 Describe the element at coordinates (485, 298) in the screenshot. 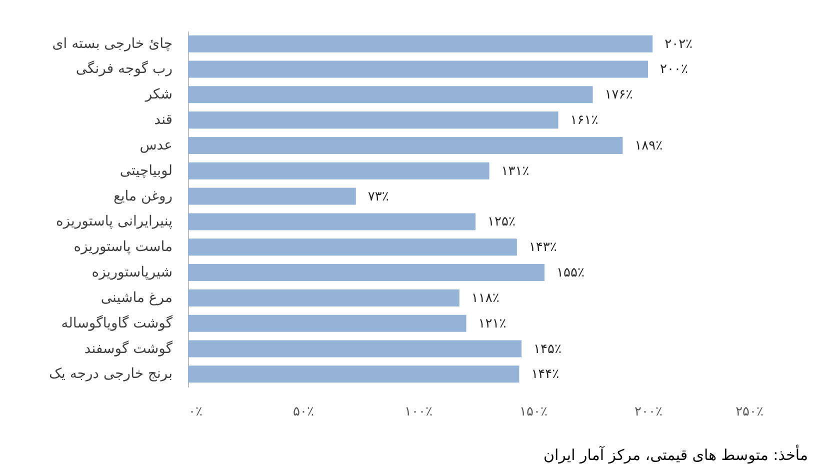

I see `data-label: ۱۱۸٪` at that location.